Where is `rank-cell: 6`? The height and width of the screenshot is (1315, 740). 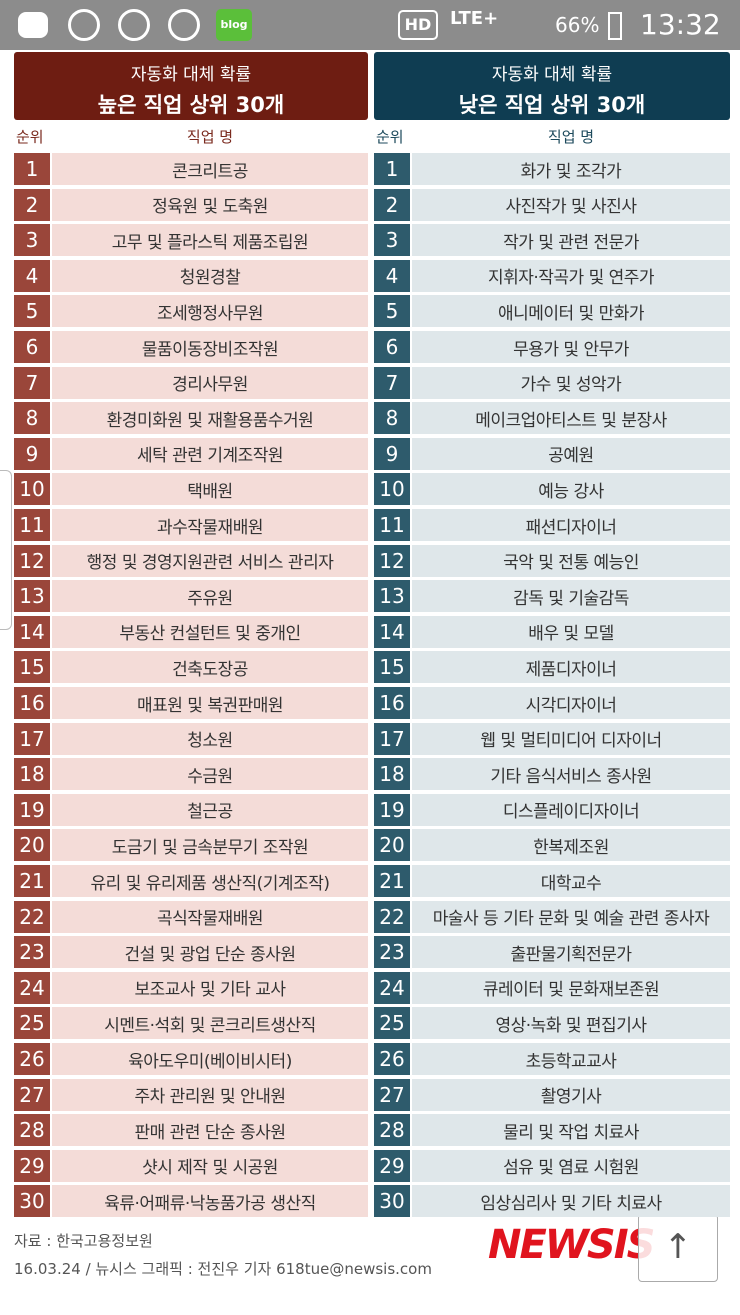
rank-cell: 6 is located at coordinates (32, 347).